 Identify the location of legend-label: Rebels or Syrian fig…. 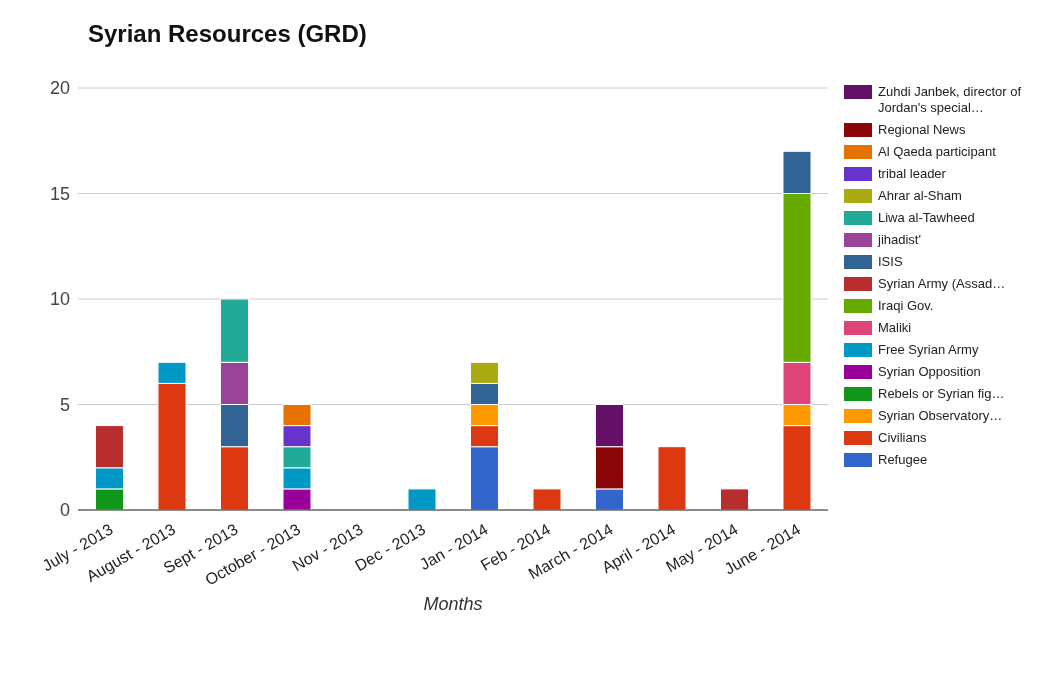
(941, 394).